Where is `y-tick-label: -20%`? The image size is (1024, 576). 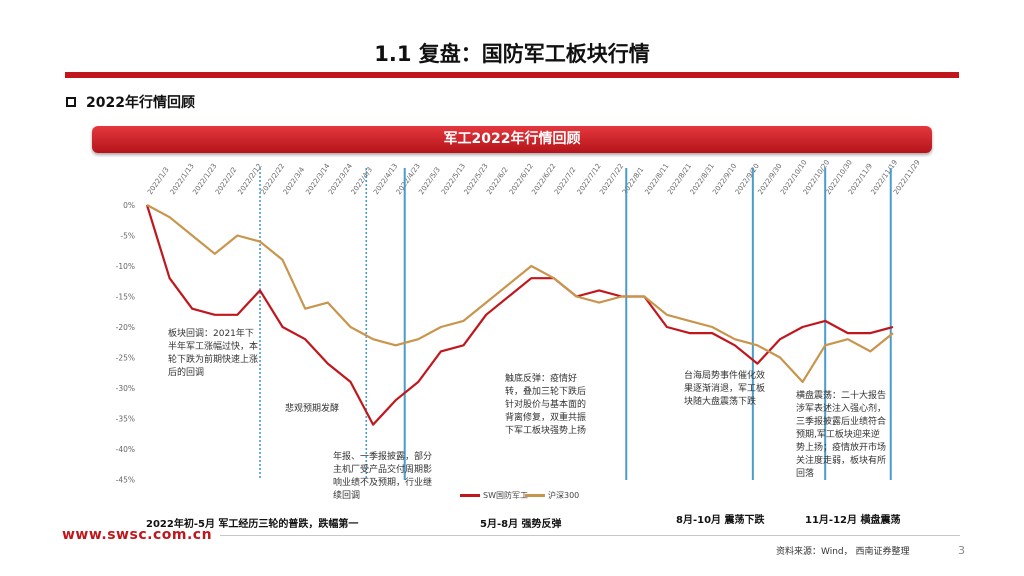
y-tick-label: -20% is located at coordinates (125, 327).